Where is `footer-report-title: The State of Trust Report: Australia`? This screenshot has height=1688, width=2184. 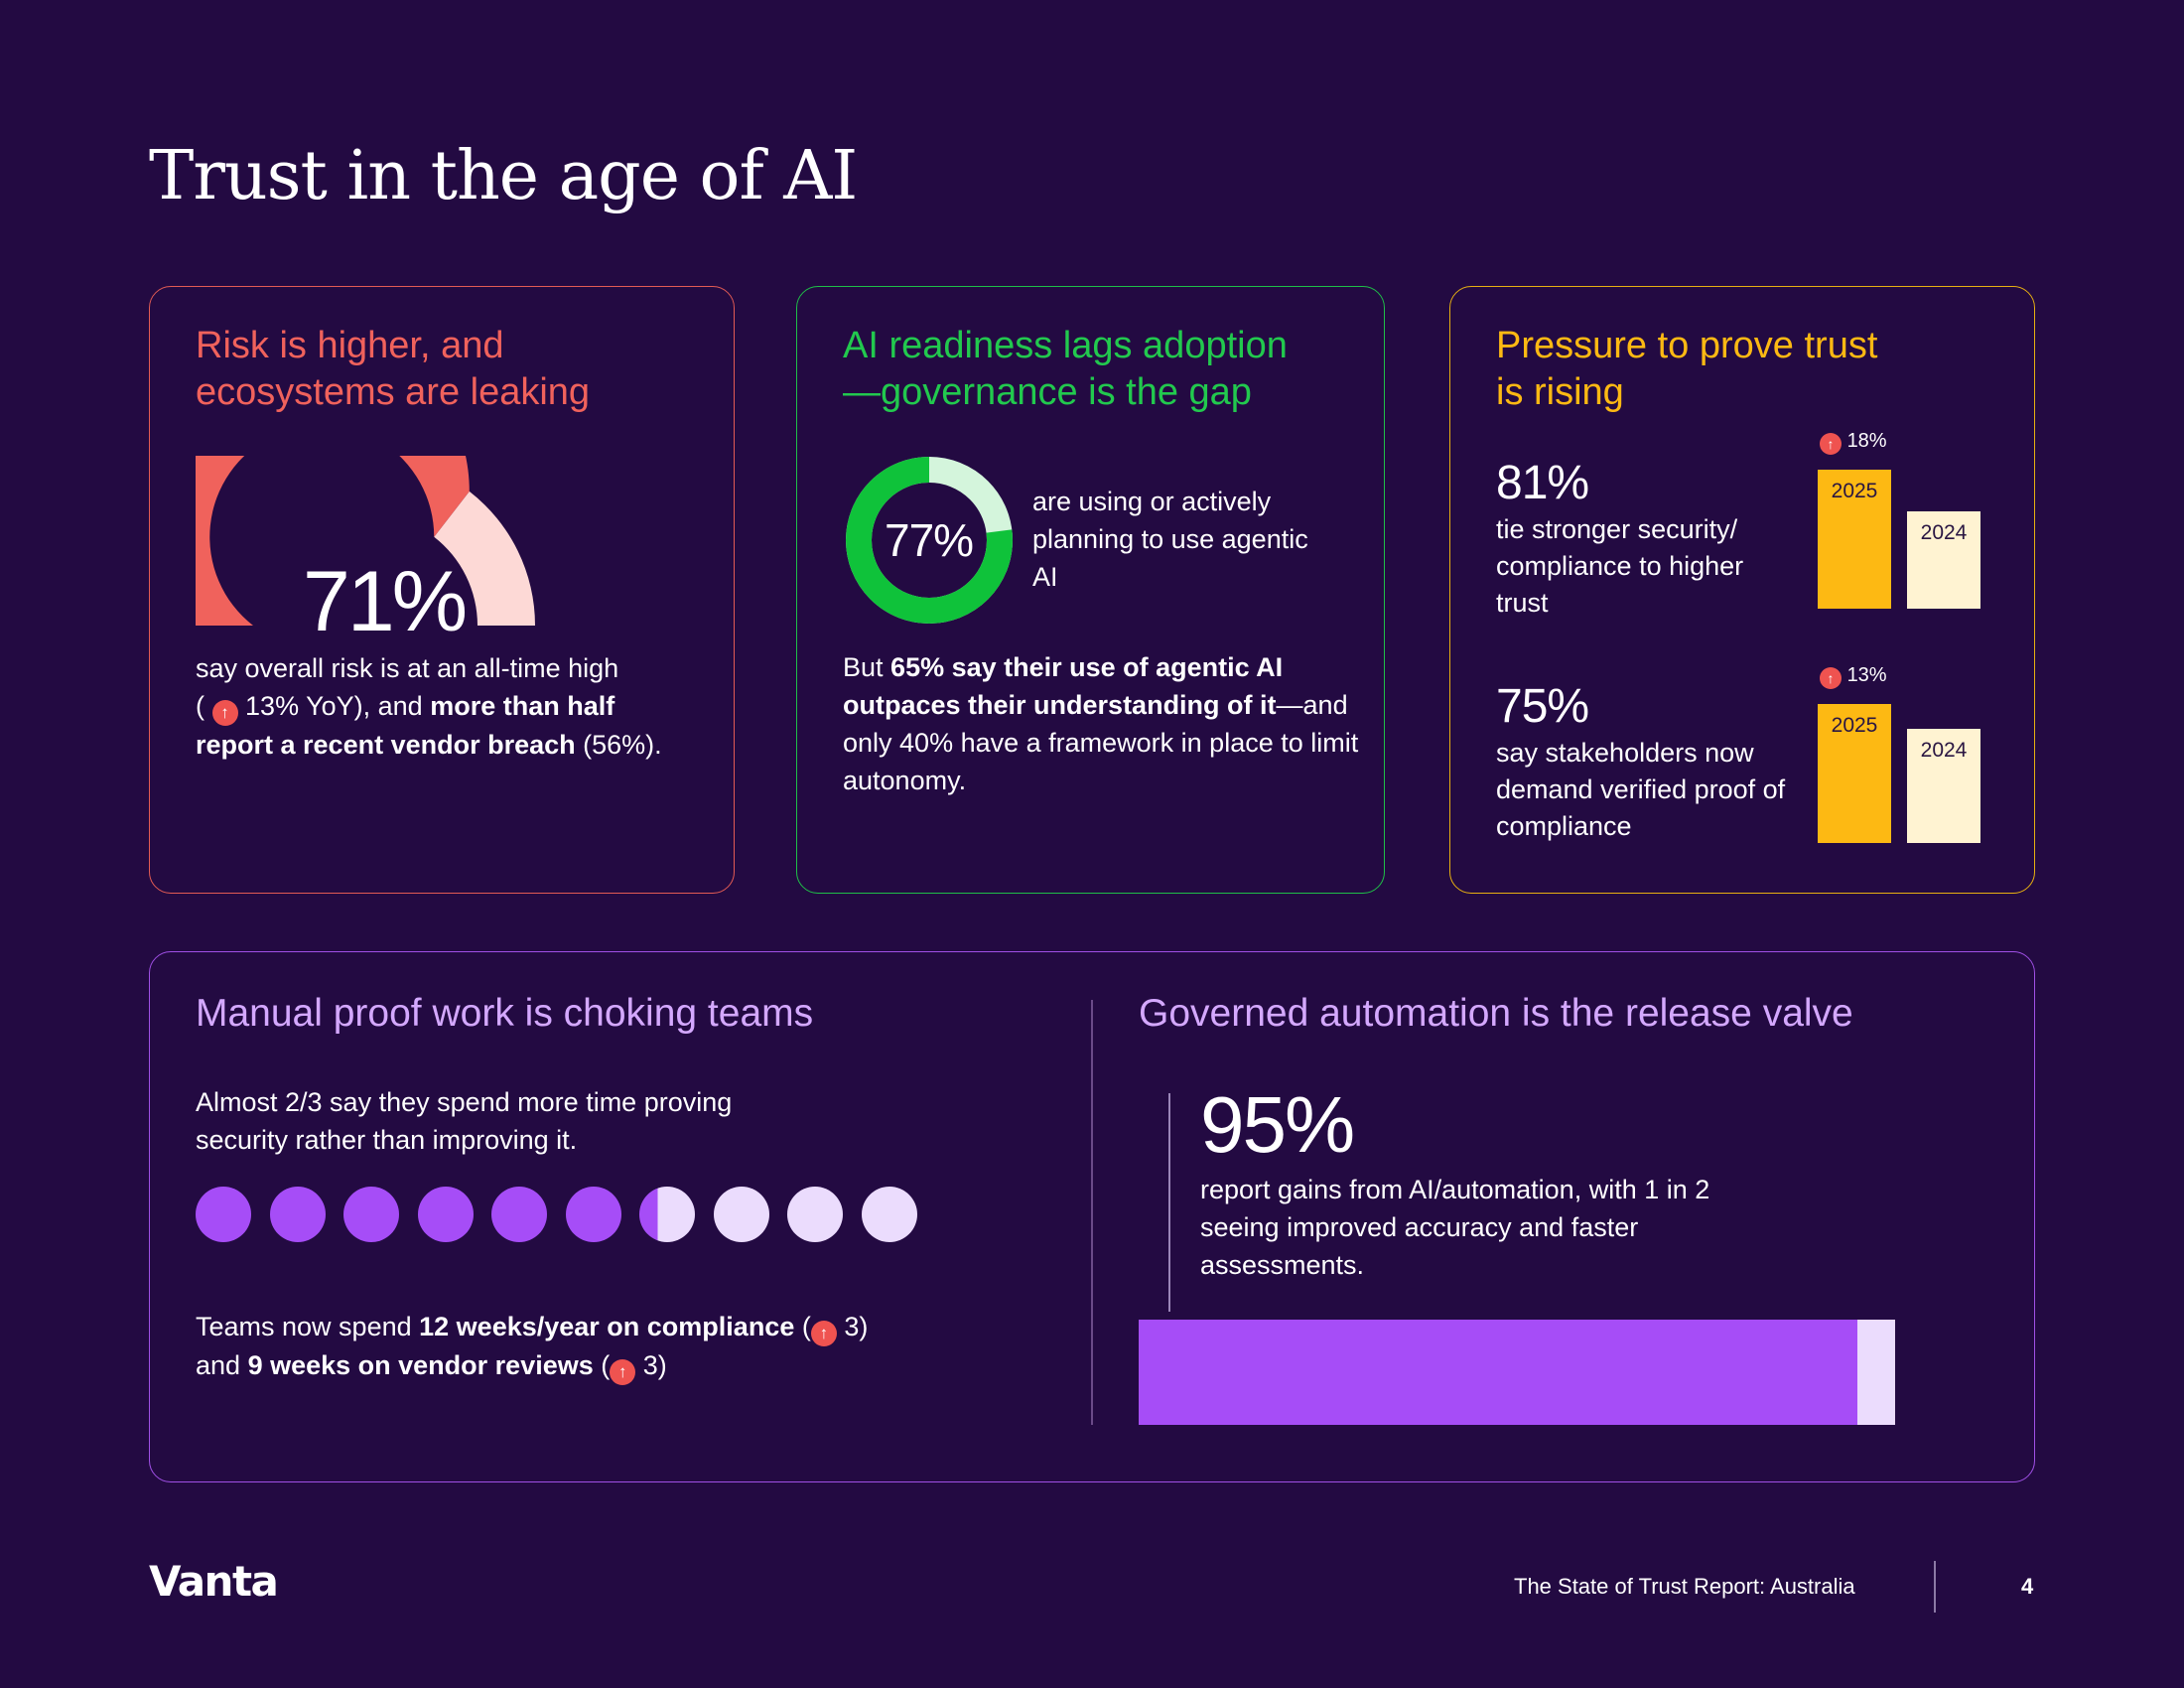
footer-report-title: The State of Trust Report: Australia is located at coordinates (1684, 1586).